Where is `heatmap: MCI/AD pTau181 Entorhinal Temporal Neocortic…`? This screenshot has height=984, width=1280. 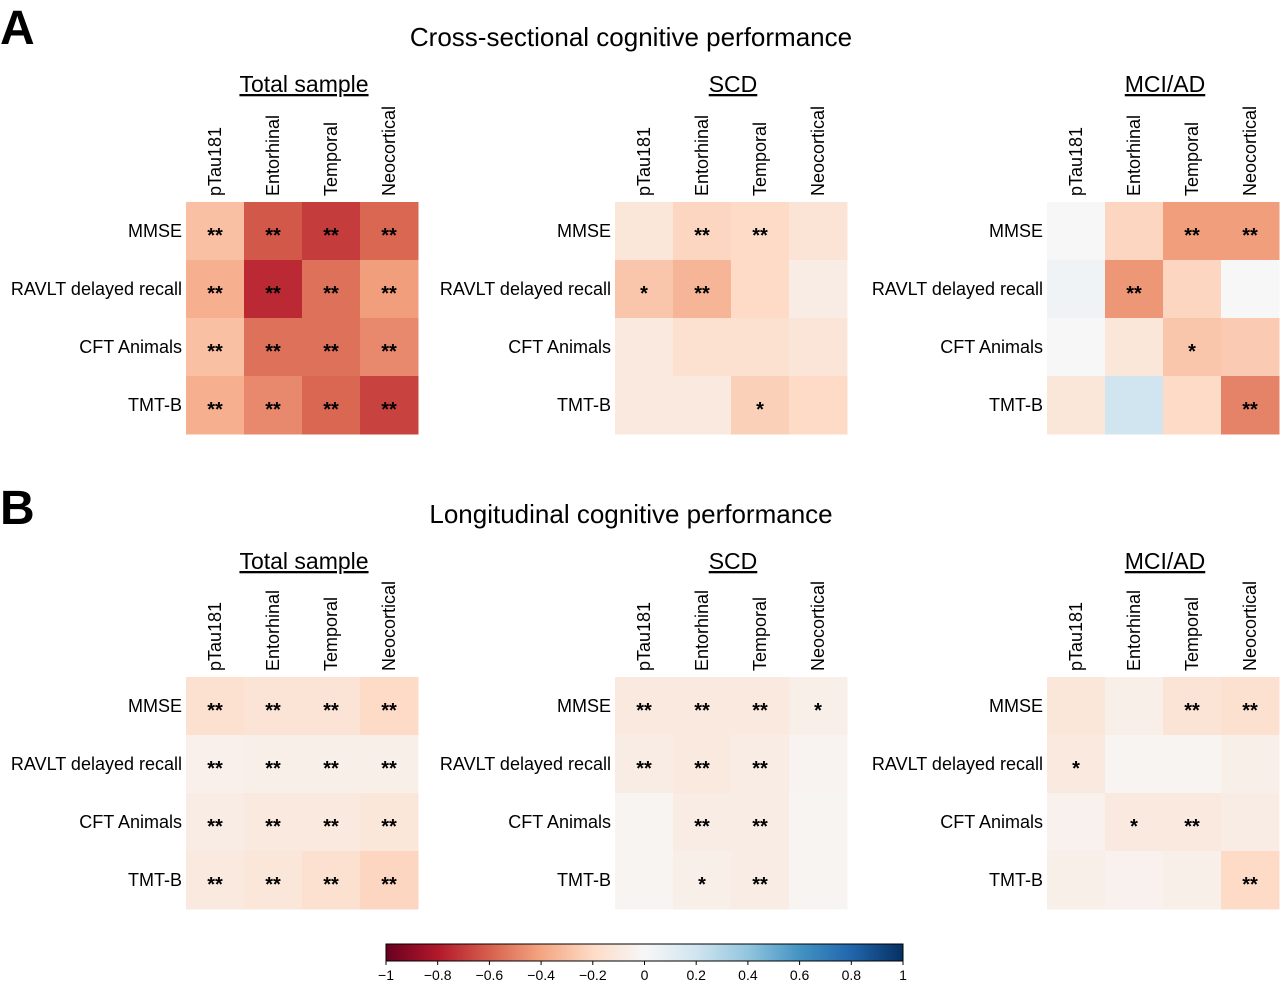
heatmap: MCI/AD pTau181 Entorhinal Temporal Neocortic… is located at coordinates (1076, 729).